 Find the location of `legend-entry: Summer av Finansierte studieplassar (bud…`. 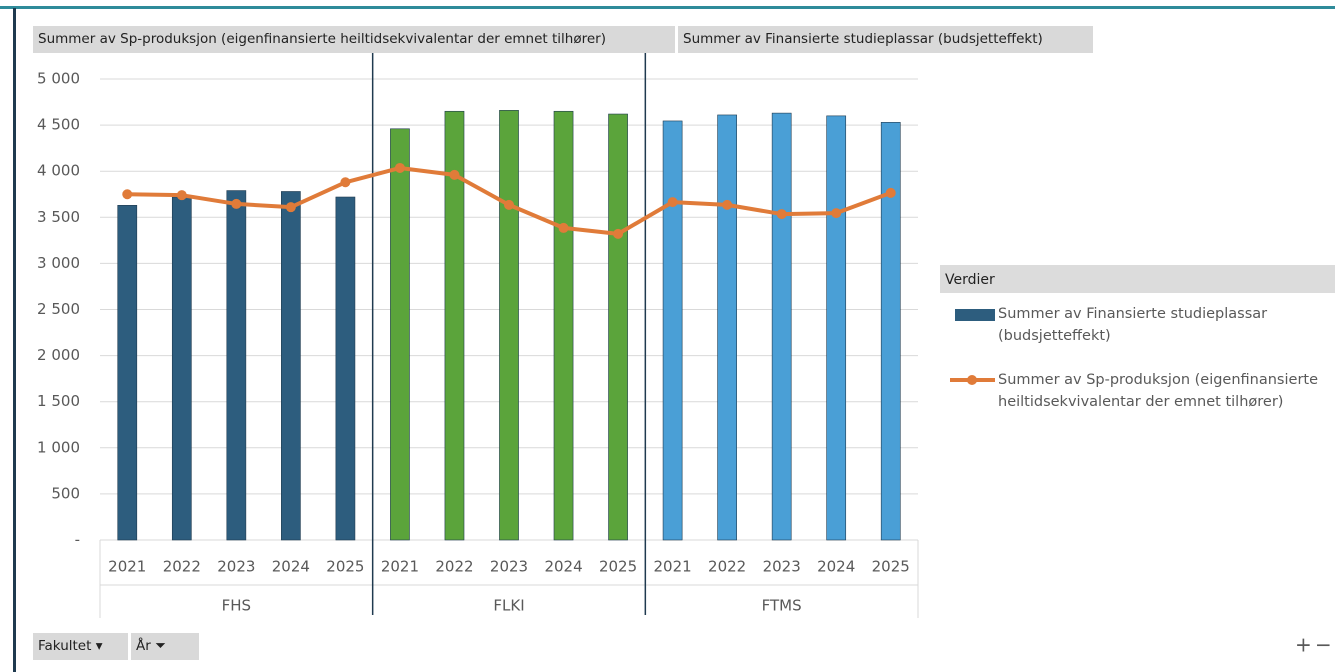

legend-entry: Summer av Finansierte studieplassar (bud… is located at coordinates (1133, 325).